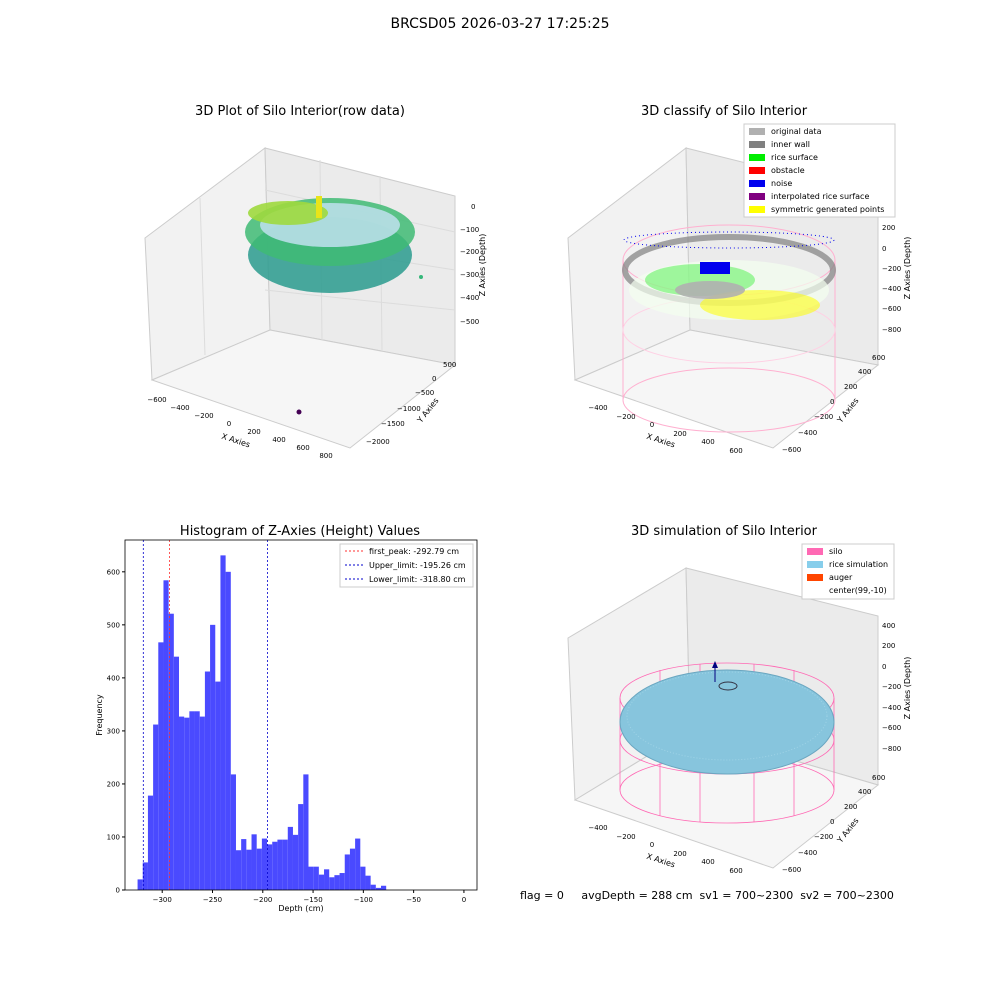 The image size is (1000, 1000). Describe the element at coordinates (815, 564) in the screenshot. I see `legend-swatch-rice-simulation` at that location.